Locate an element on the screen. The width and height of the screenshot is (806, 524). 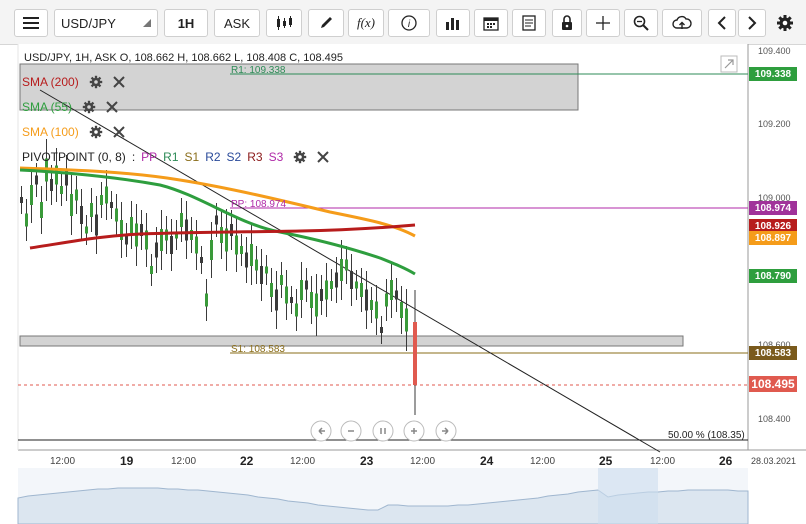
expand-icon is located at coordinates (729, 64).